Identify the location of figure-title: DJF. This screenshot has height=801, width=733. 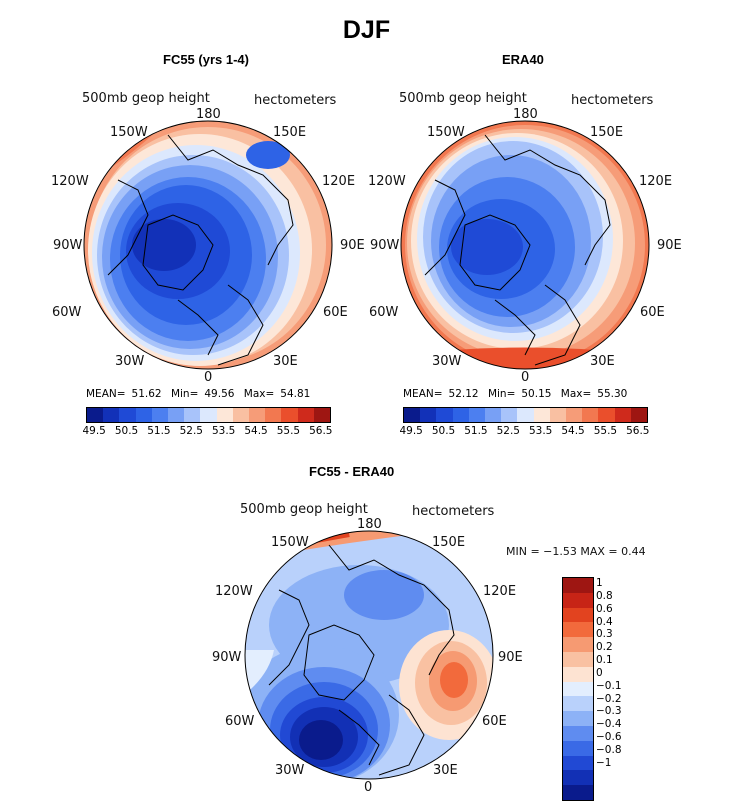
(366, 30).